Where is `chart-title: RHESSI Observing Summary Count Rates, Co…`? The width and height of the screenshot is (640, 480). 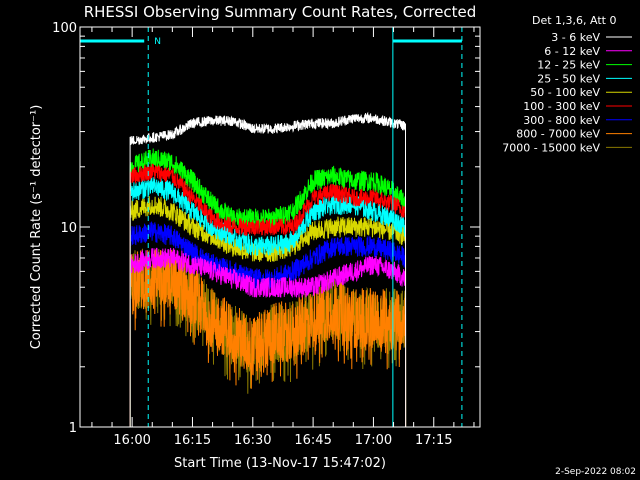 chart-title: RHESSI Observing Summary Count Rates, Co… is located at coordinates (280, 12).